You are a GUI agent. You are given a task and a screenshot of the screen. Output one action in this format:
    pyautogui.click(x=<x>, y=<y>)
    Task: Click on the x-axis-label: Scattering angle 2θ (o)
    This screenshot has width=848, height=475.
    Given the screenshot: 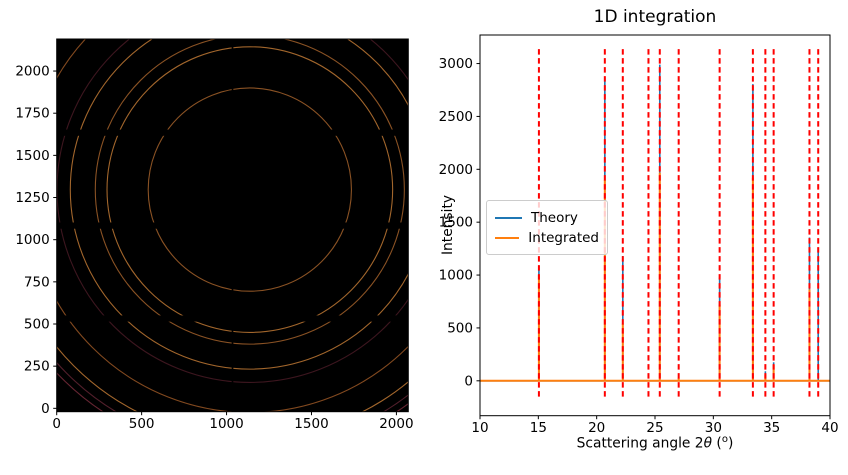 What is the action you would take?
    pyautogui.click(x=655, y=443)
    